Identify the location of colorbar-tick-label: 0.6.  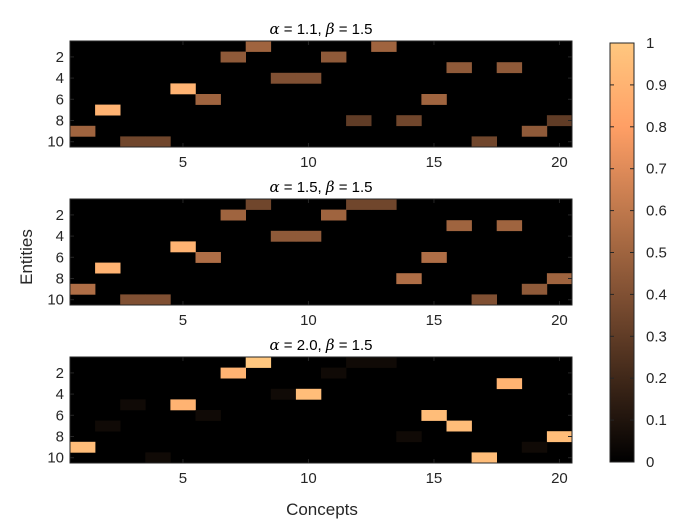
(656, 211).